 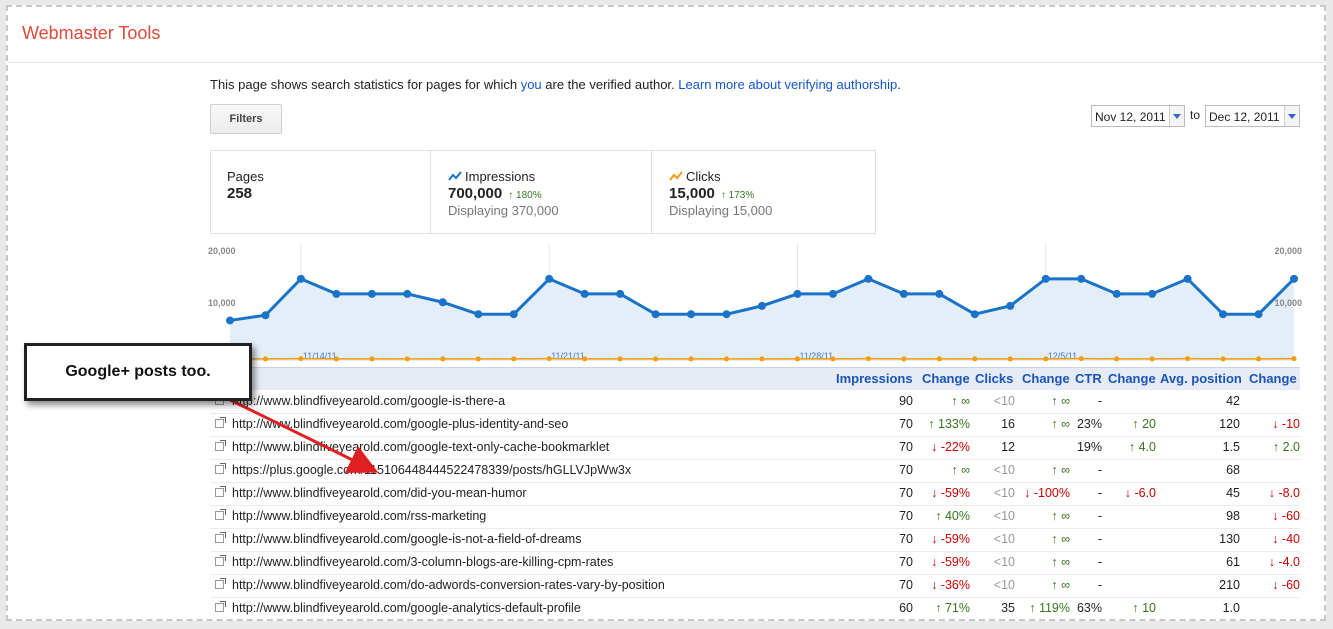 I want to click on row-avg-position: 120, so click(x=1229, y=424).